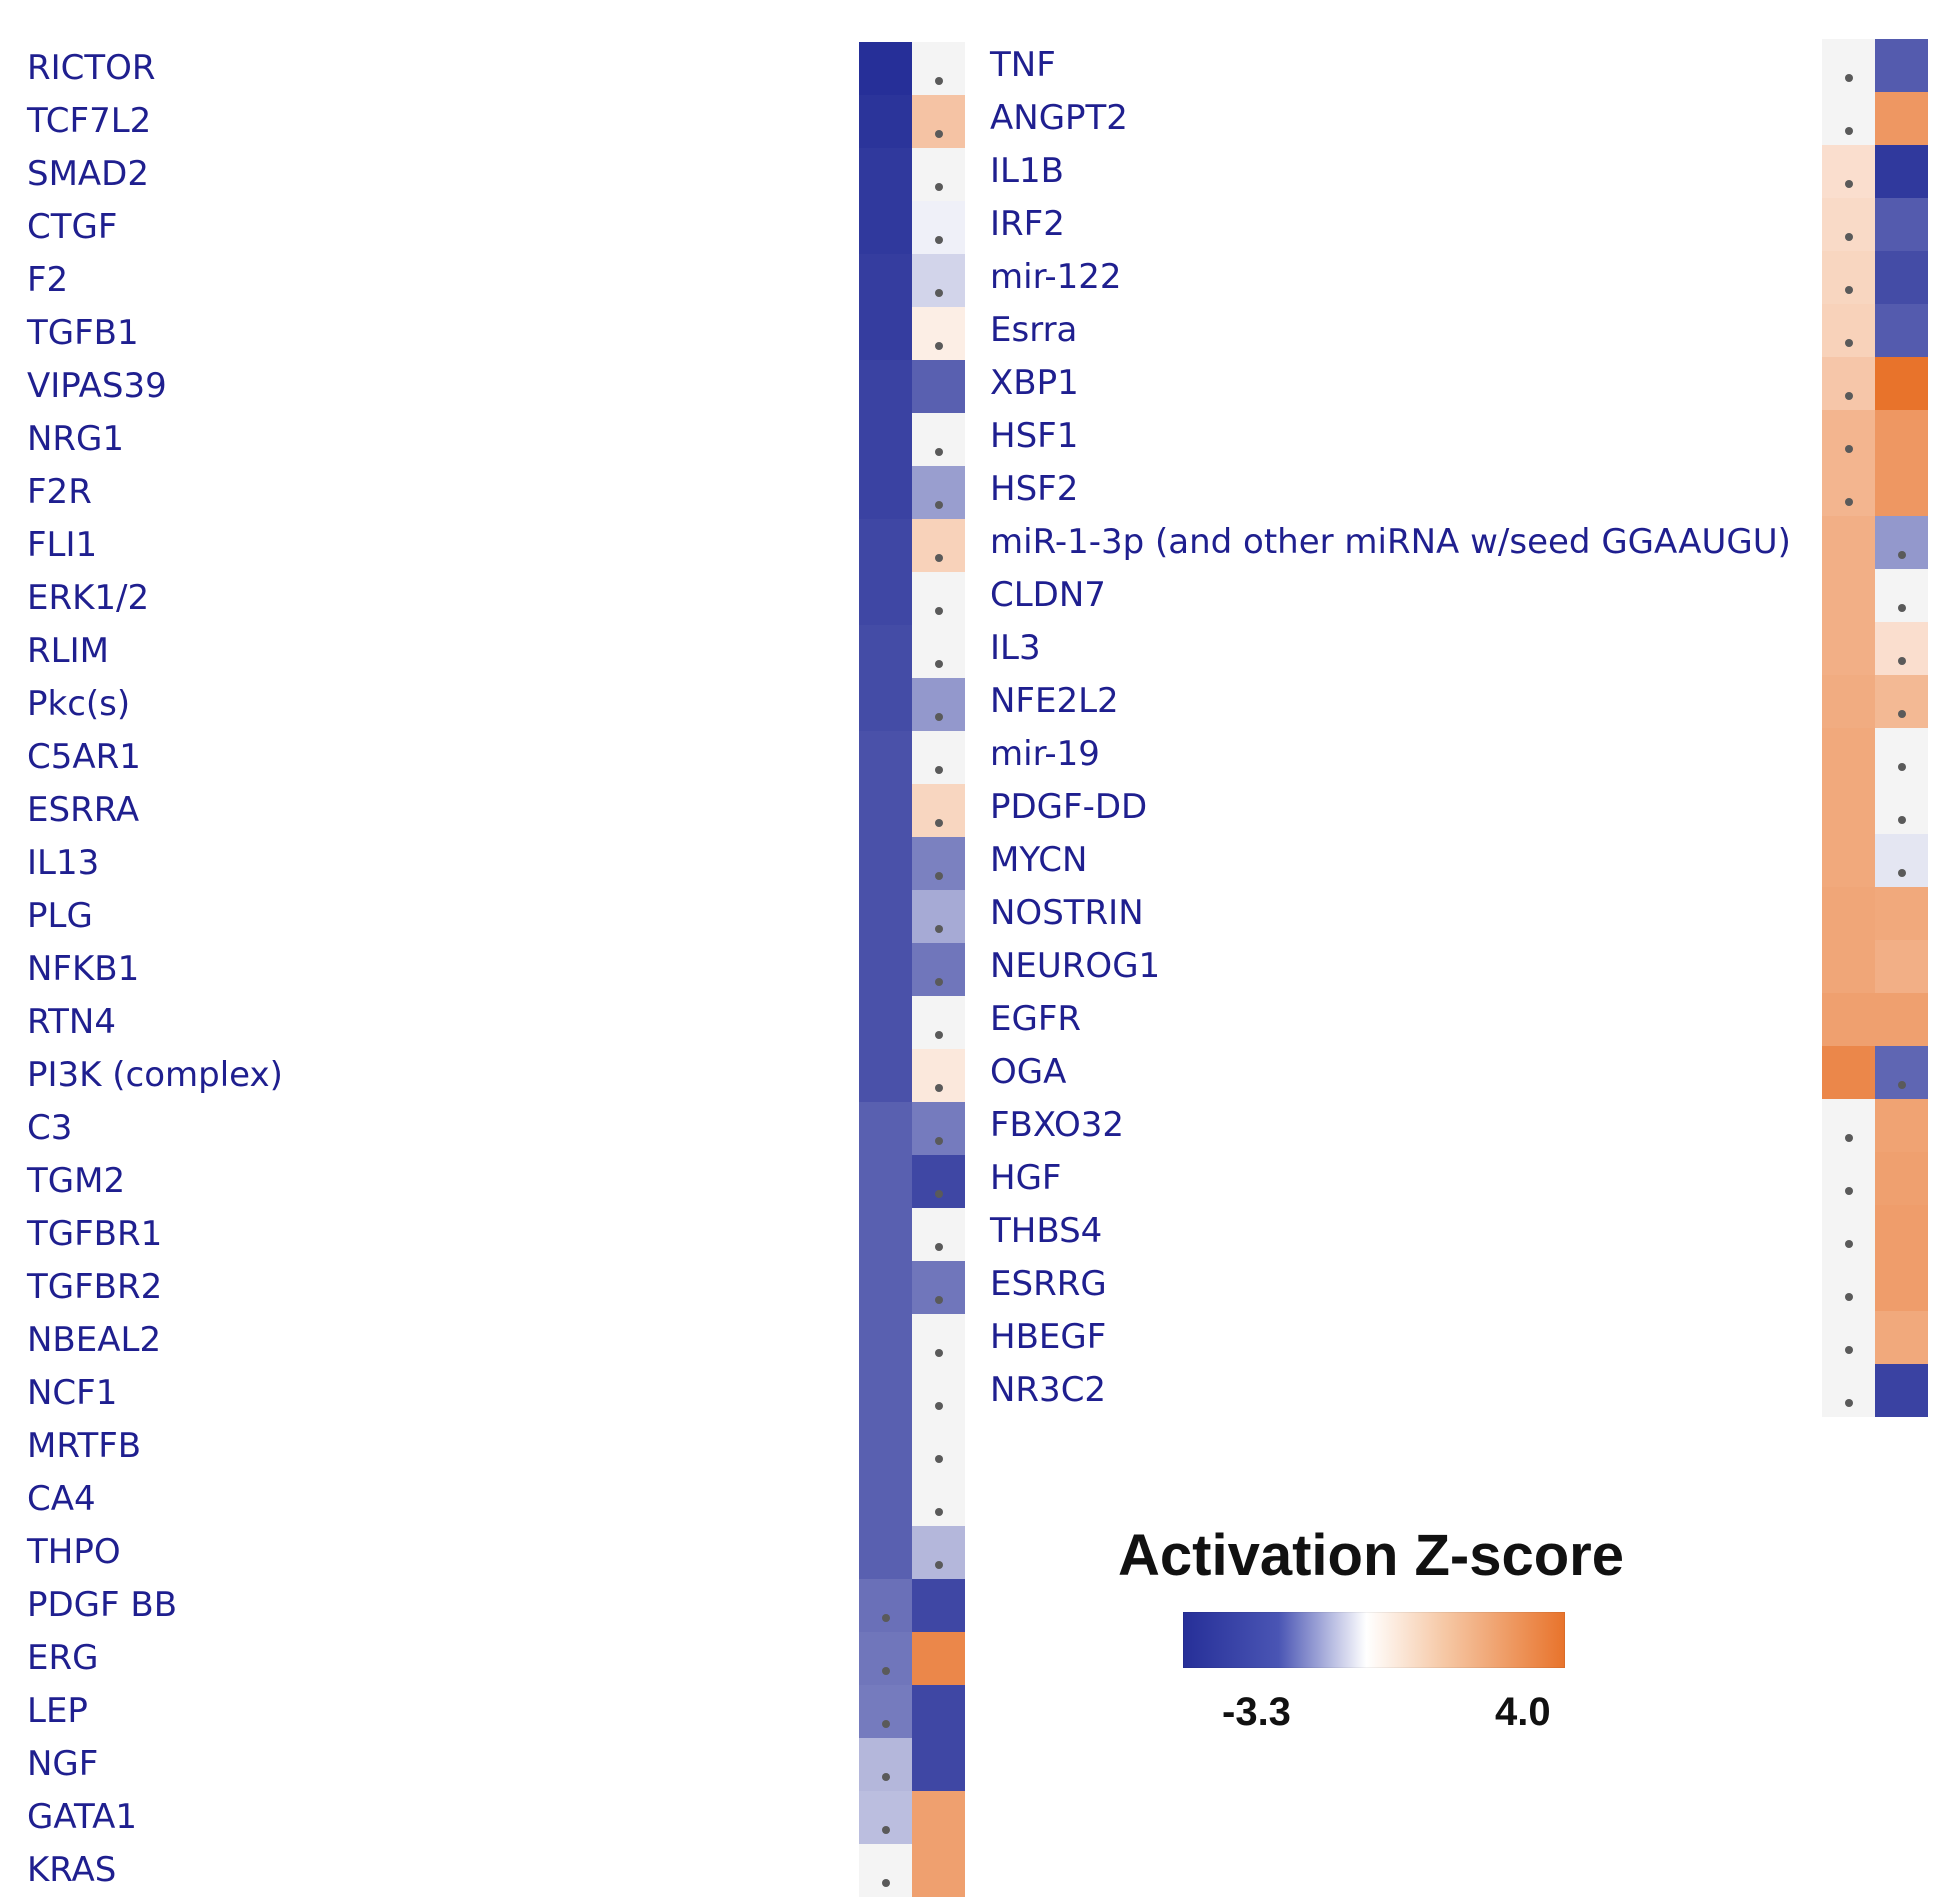  What do you see at coordinates (1028, 1072) in the screenshot?
I see `row-label: OGA` at bounding box center [1028, 1072].